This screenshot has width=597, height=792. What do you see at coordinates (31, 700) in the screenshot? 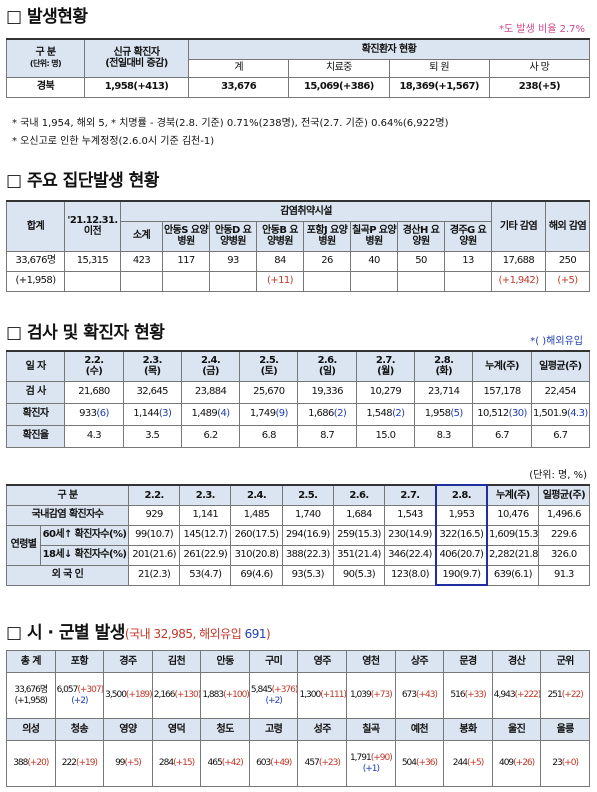
I see `text: (+1,958)` at bounding box center [31, 700].